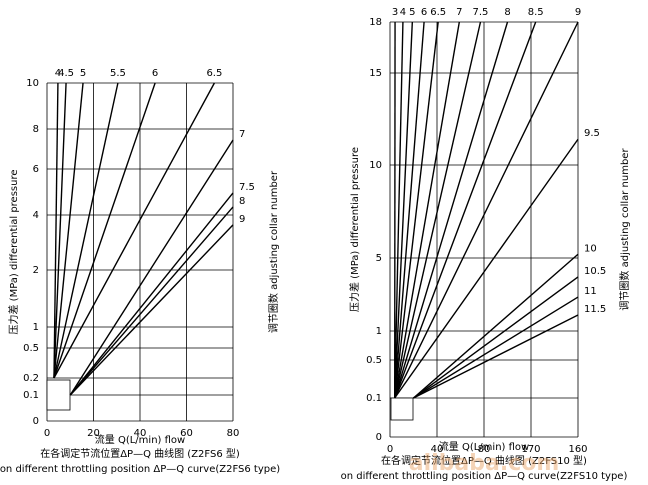 The image size is (648, 485). Describe the element at coordinates (93, 433) in the screenshot. I see `x-tick-label: 20` at that location.